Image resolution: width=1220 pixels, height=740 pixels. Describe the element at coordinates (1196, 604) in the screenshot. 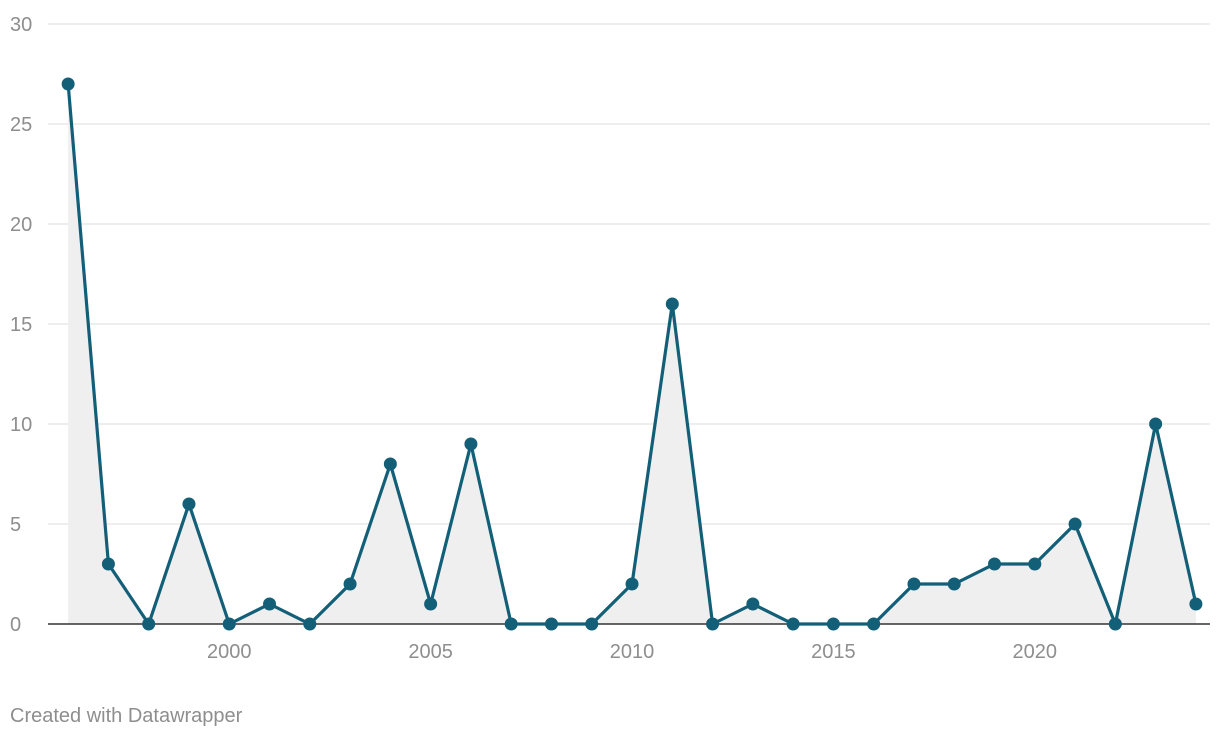

I see `data-point-2024` at that location.